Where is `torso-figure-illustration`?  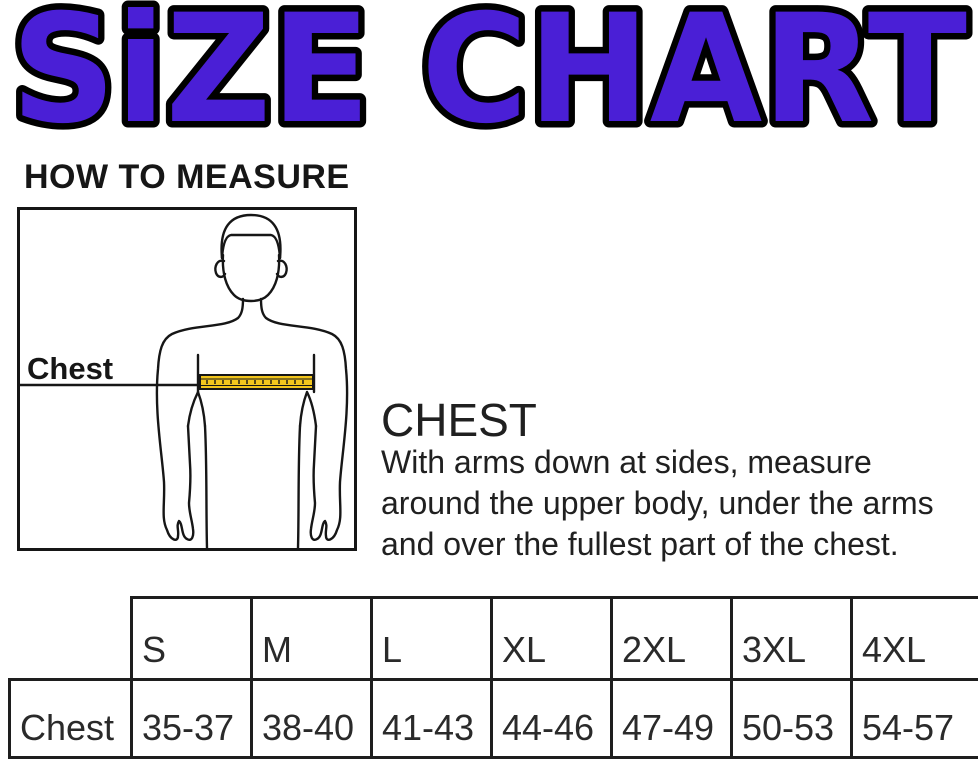
torso-figure-illustration is located at coordinates (184, 380).